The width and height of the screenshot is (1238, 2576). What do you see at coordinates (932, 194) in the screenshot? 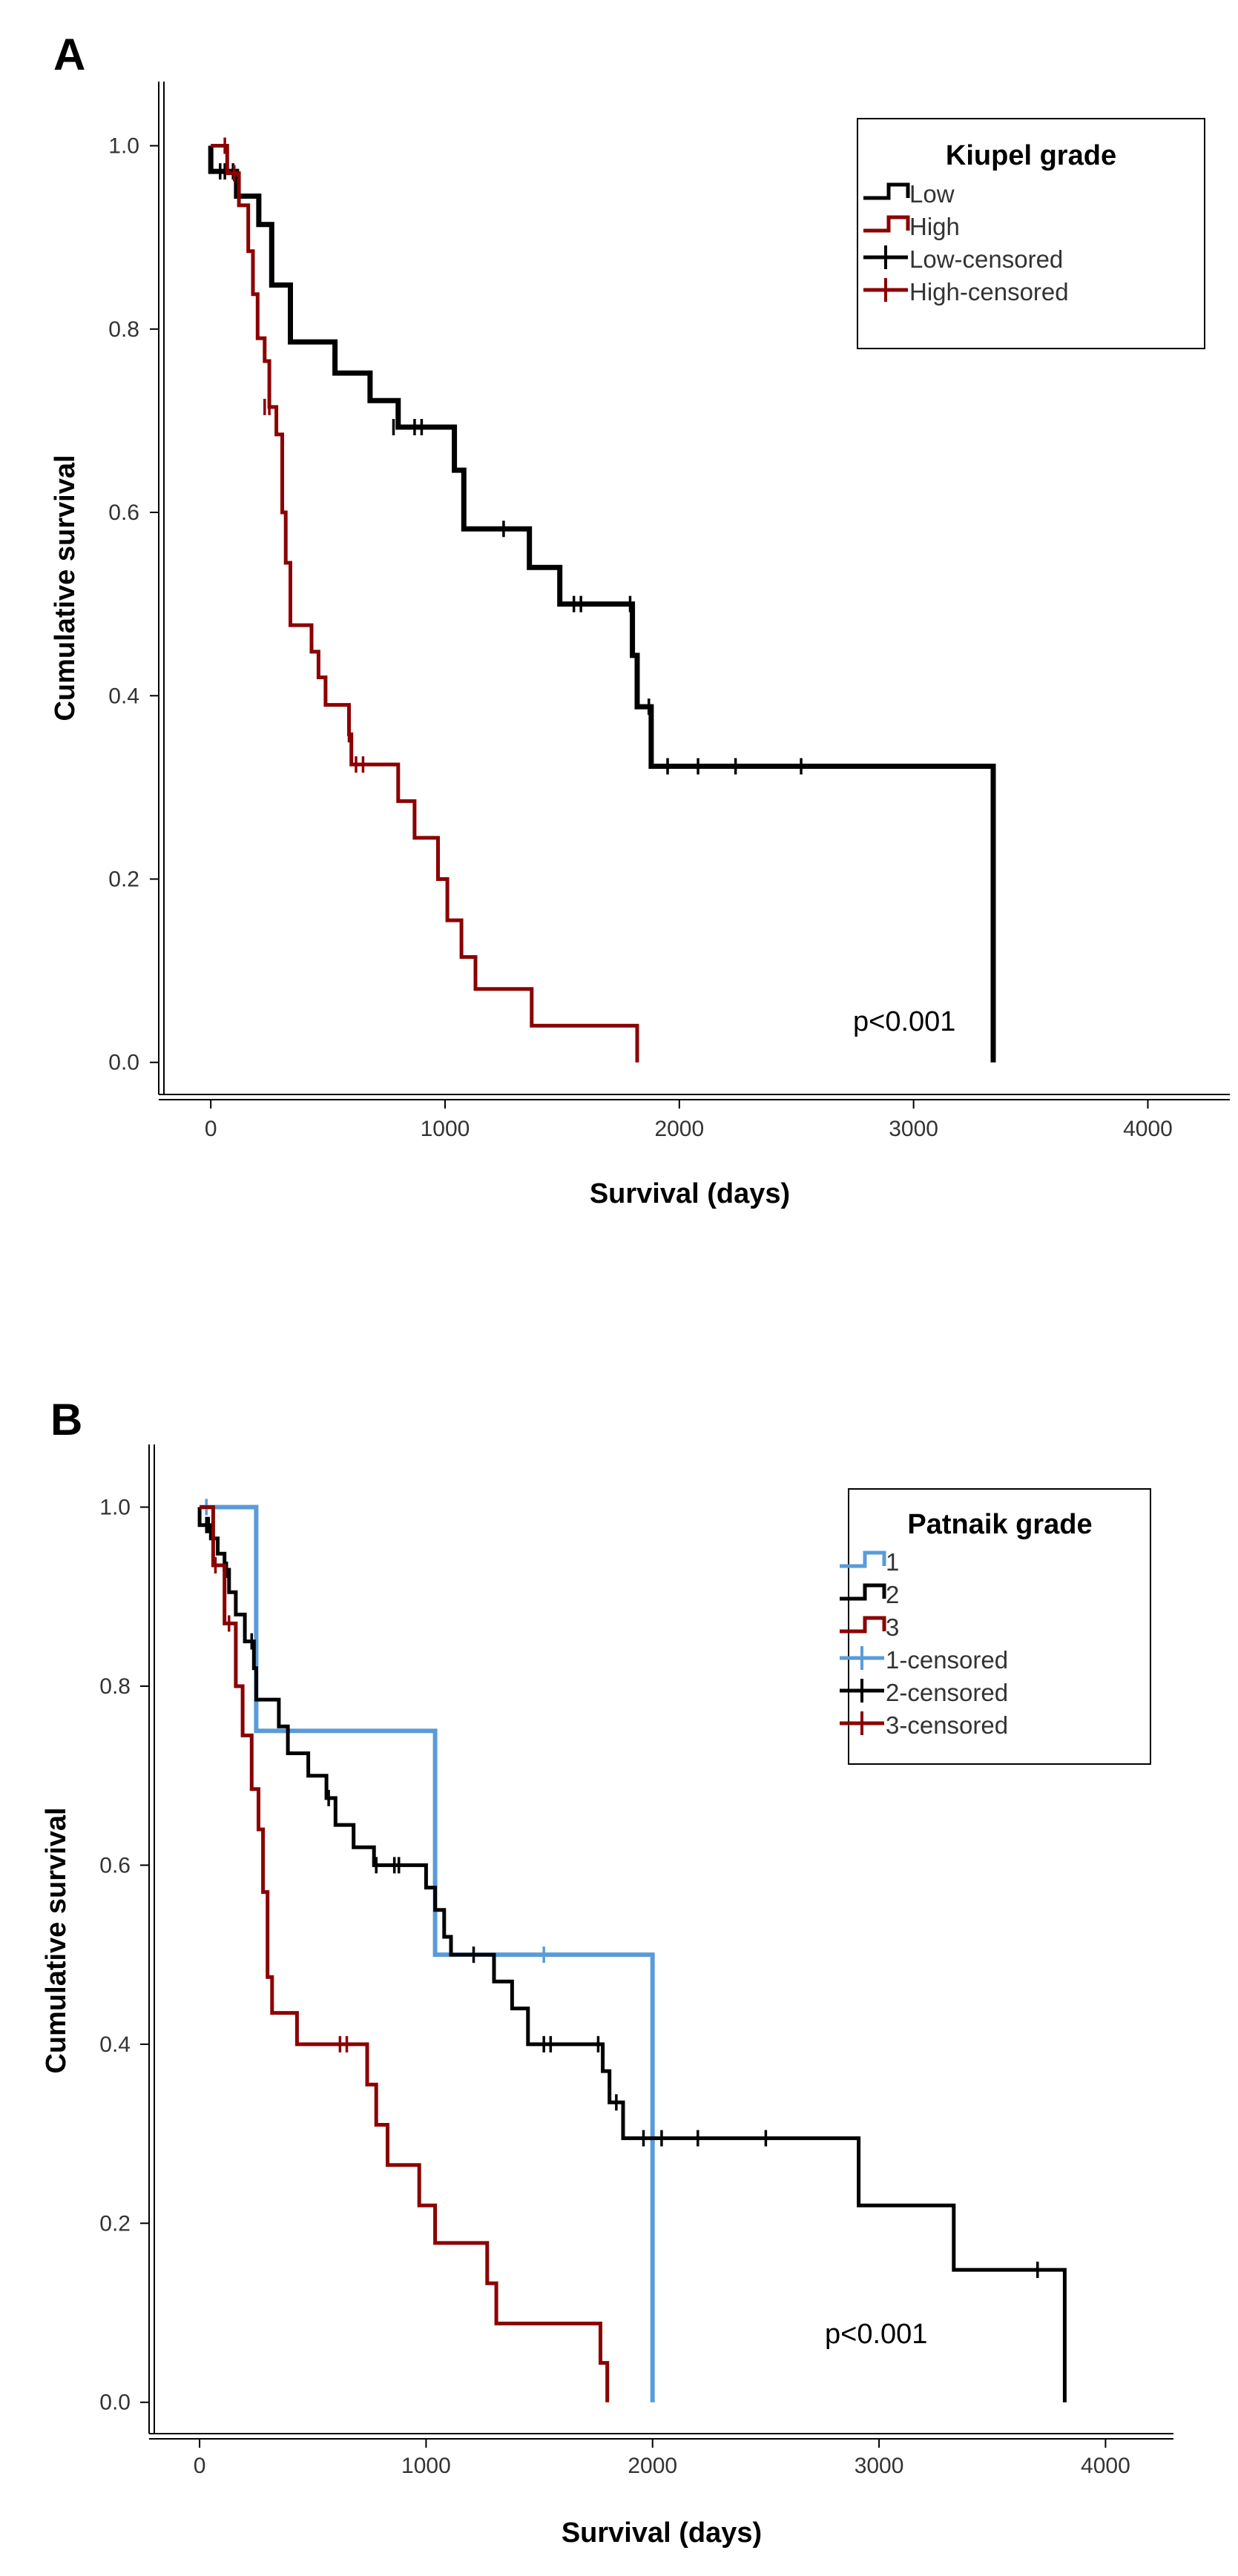
I see `legend-label: Low` at bounding box center [932, 194].